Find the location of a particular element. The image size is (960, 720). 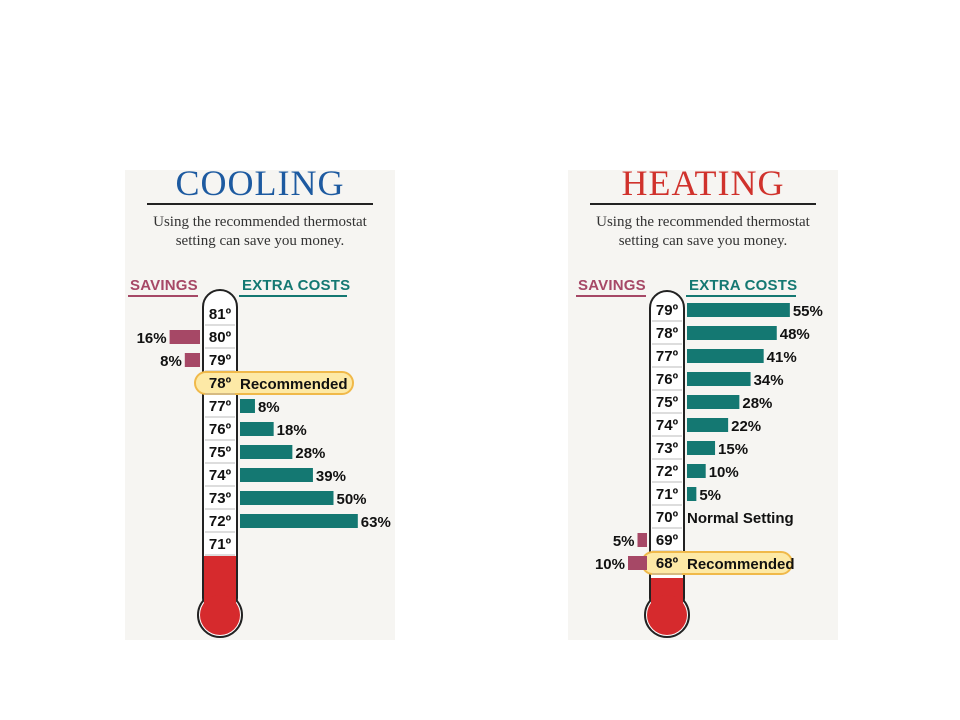

temperature-label: 80º is located at coordinates (220, 337).